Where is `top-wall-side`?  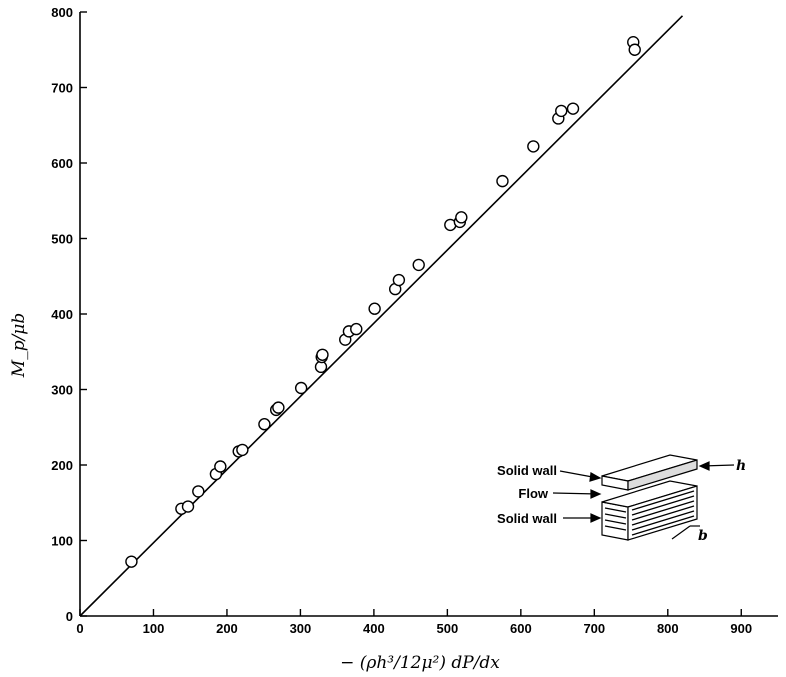
top-wall-side is located at coordinates (662, 475).